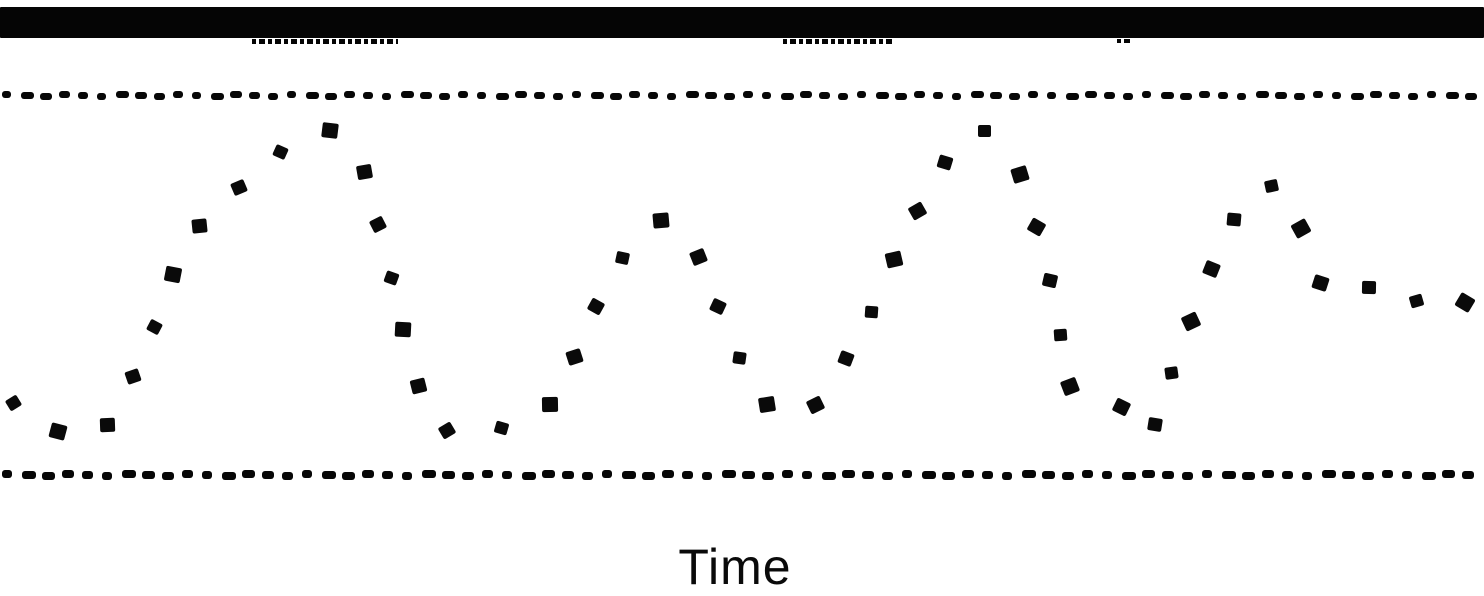  What do you see at coordinates (742, 22) in the screenshot?
I see `redacted-title-bar` at bounding box center [742, 22].